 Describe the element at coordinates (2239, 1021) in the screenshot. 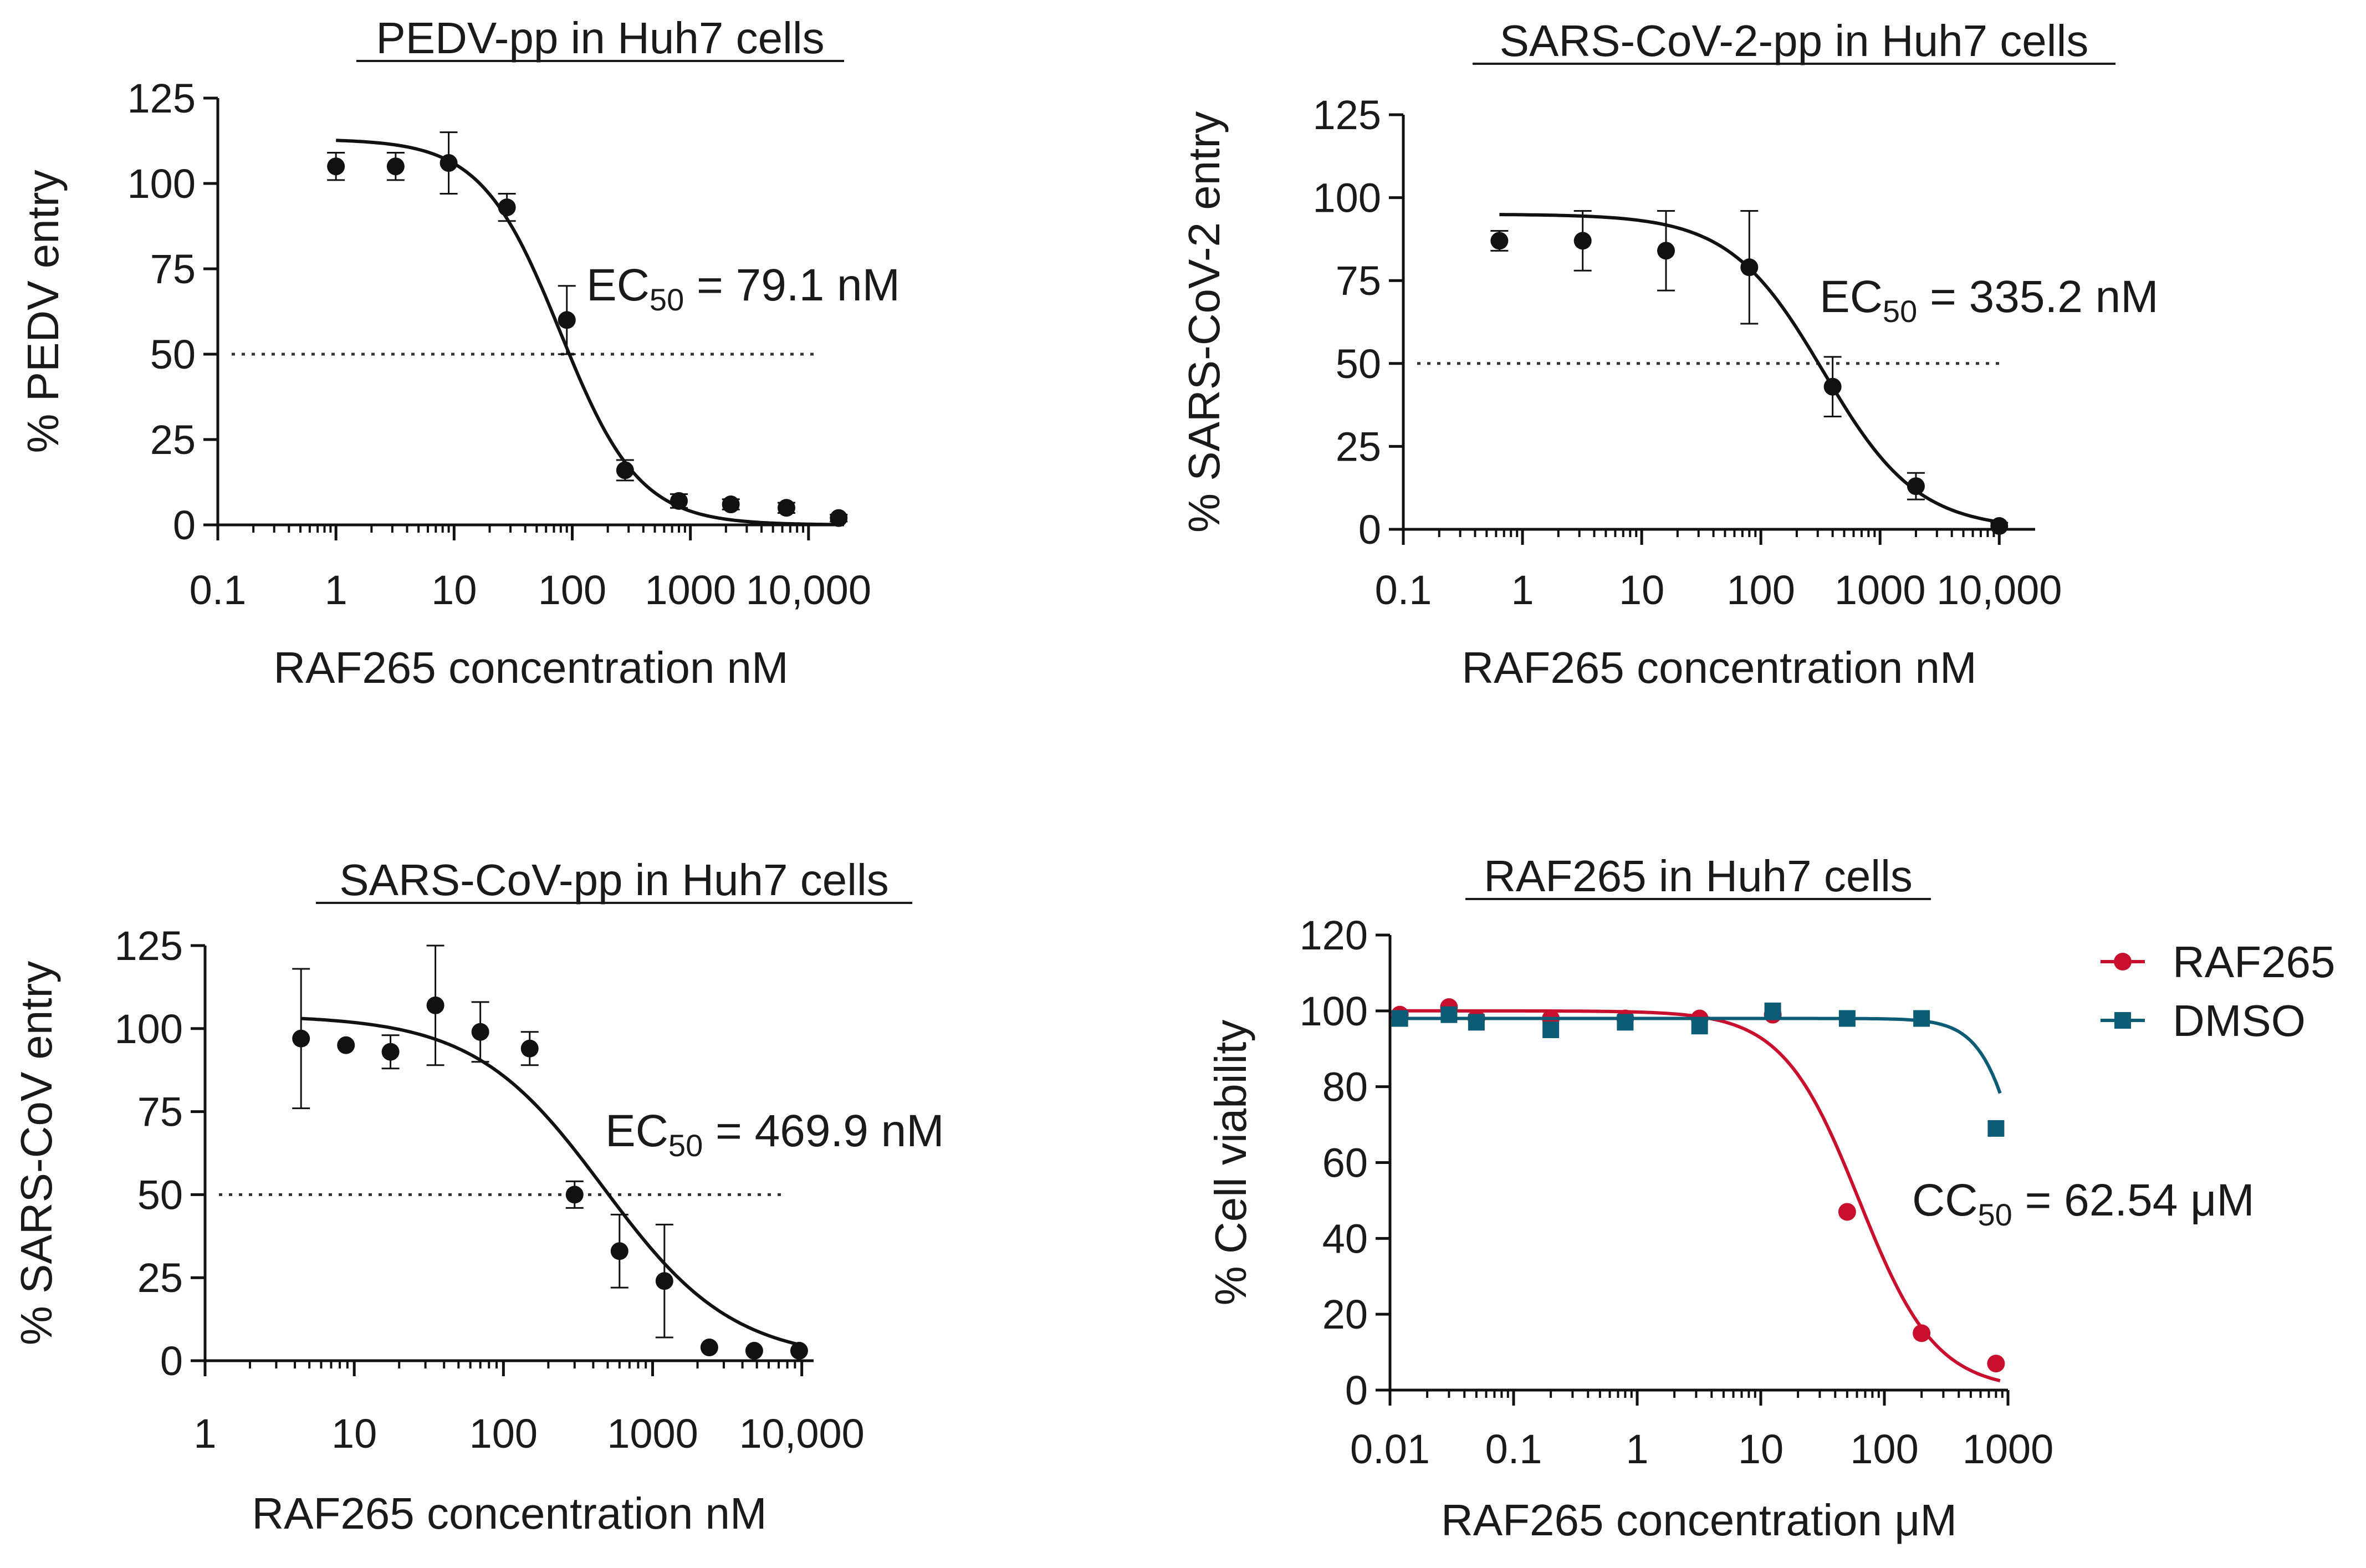

I see `legend-label: DMSO` at that location.